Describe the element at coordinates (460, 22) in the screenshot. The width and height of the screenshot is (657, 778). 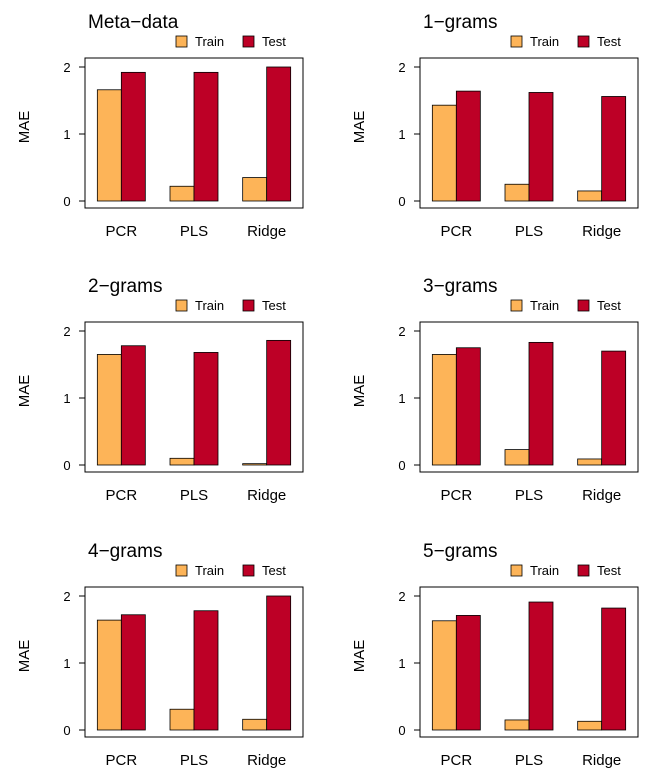
I see `panel-title: 1−grams` at that location.